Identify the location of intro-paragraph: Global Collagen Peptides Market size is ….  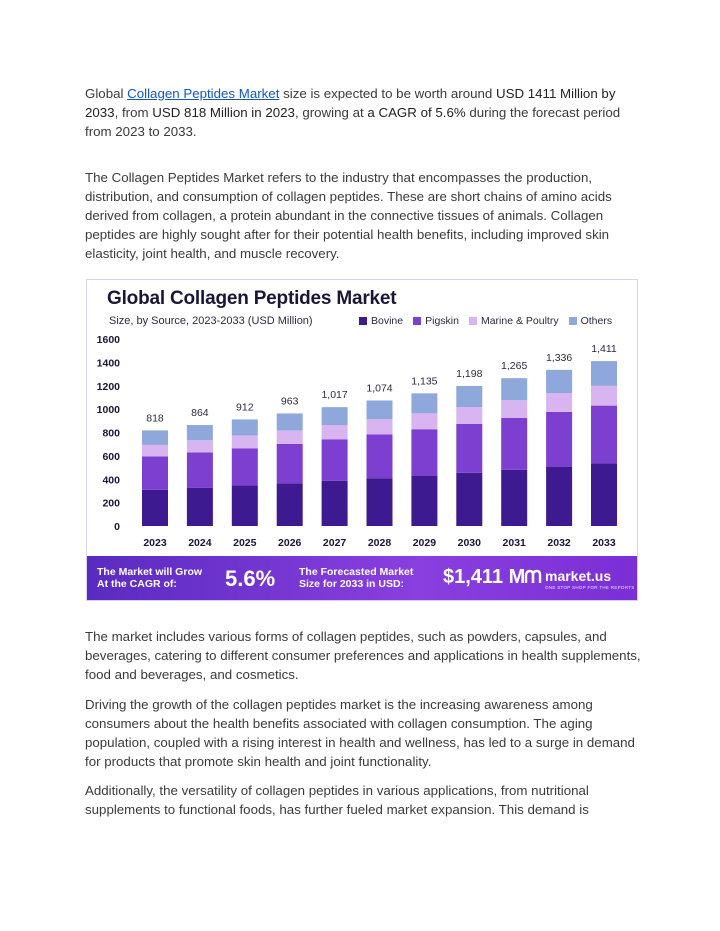
(365, 112).